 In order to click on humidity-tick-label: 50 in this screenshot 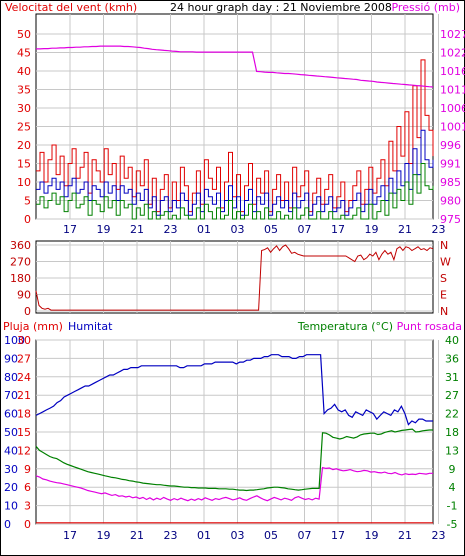, I will do `click(11, 432)`.